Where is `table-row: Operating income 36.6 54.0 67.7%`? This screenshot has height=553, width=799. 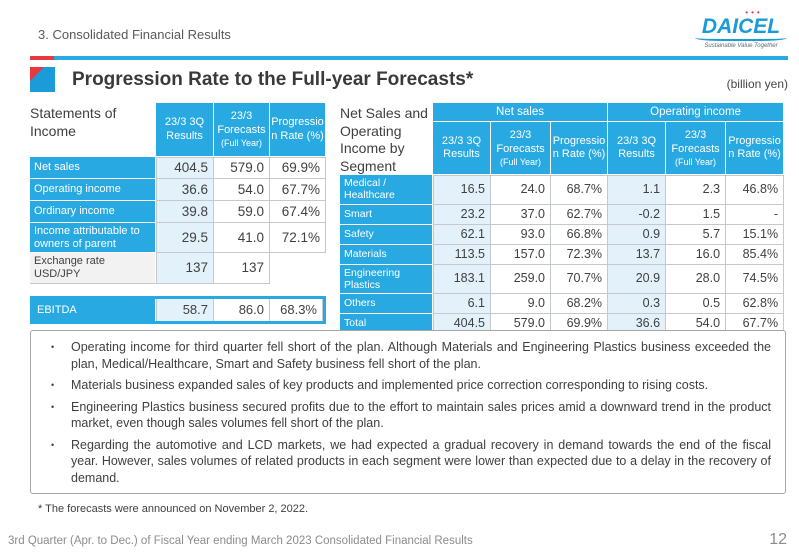 table-row: Operating income 36.6 54.0 67.7% is located at coordinates (178, 190).